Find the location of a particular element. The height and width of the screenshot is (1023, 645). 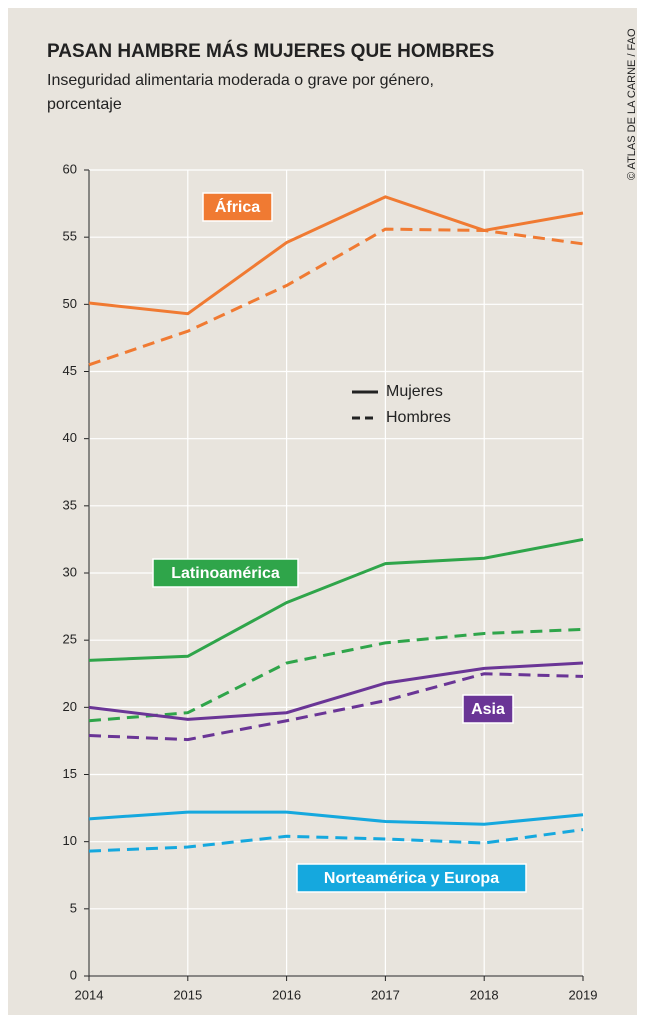

y-tick-label: 5 is located at coordinates (73, 907).